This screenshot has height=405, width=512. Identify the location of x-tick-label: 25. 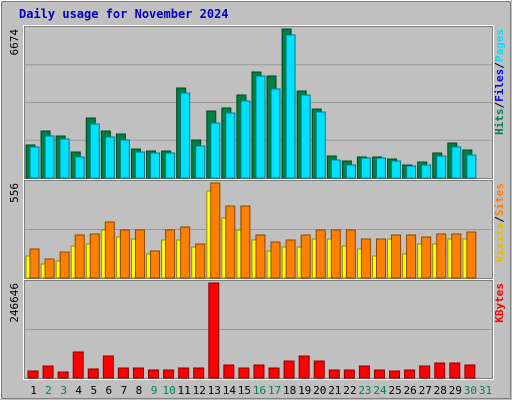
(394, 390).